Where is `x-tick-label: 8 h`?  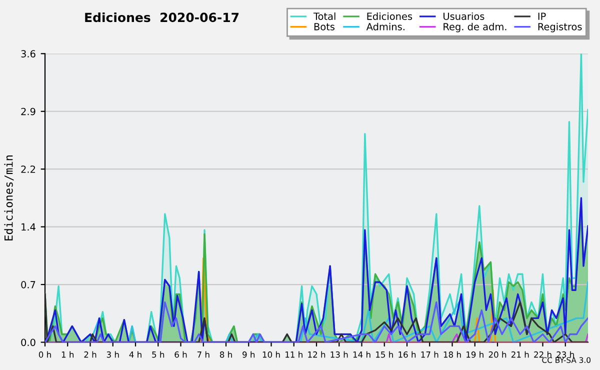 x-tick-label: 8 h is located at coordinates (226, 354).